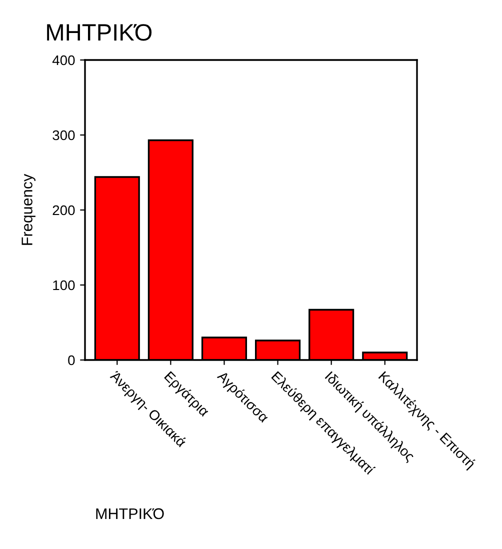 The width and height of the screenshot is (502, 549). Describe the element at coordinates (130, 514) in the screenshot. I see `x-axis-title: ΜΗΤΡΙΚΌ` at that location.